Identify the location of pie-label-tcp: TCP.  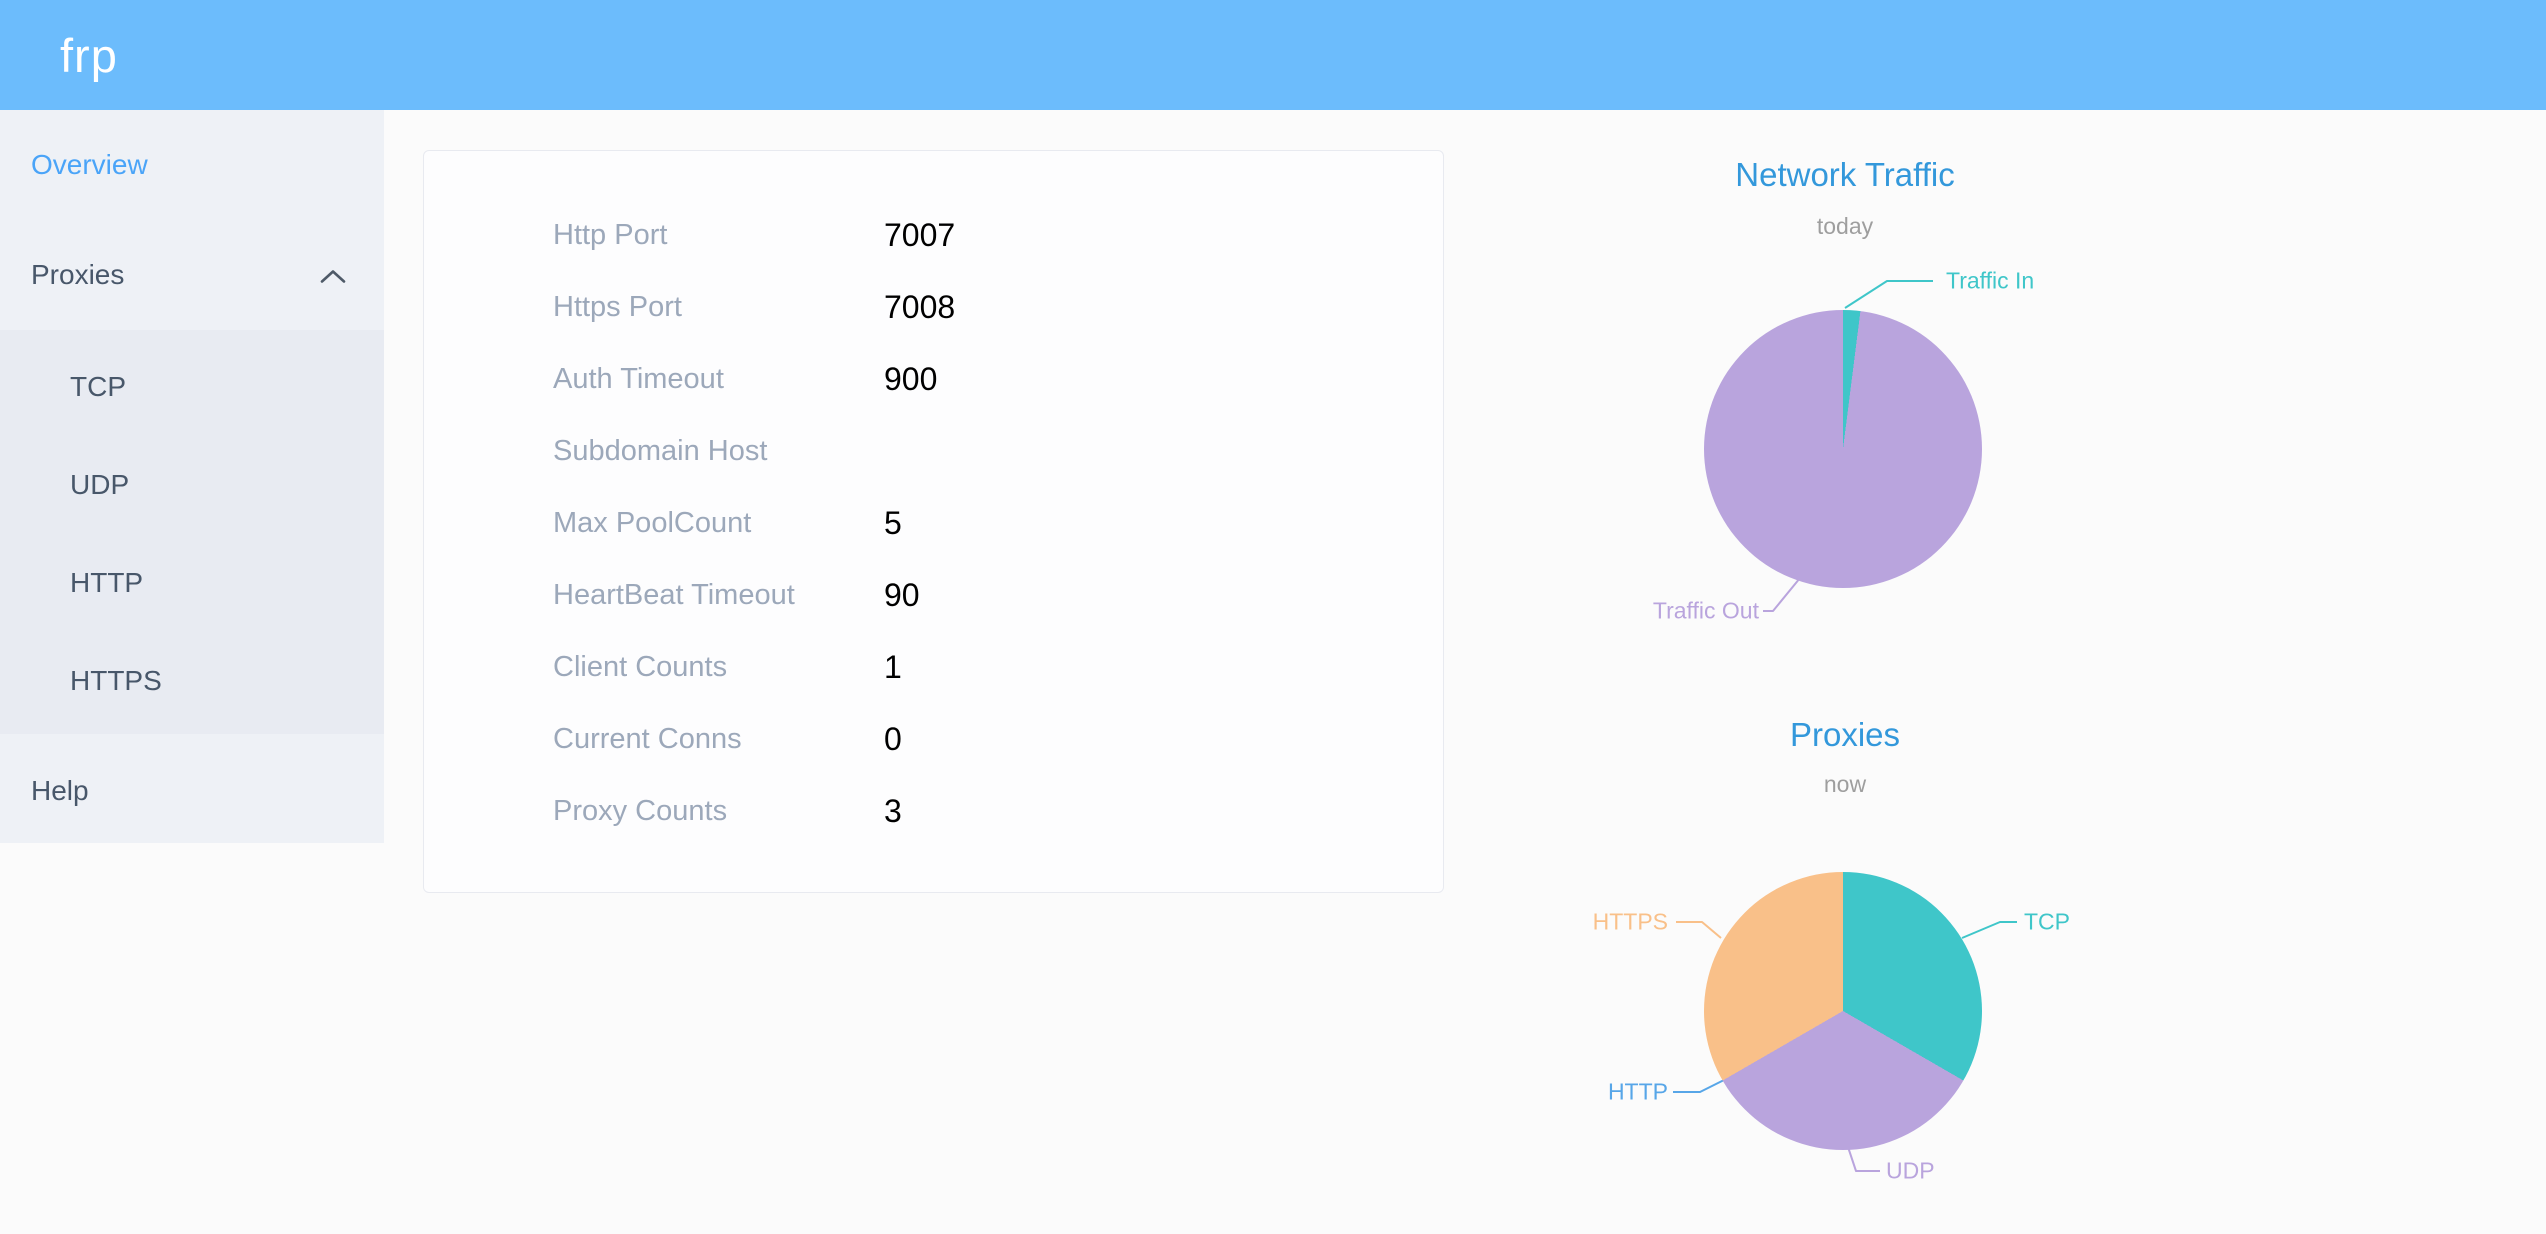
(2047, 921).